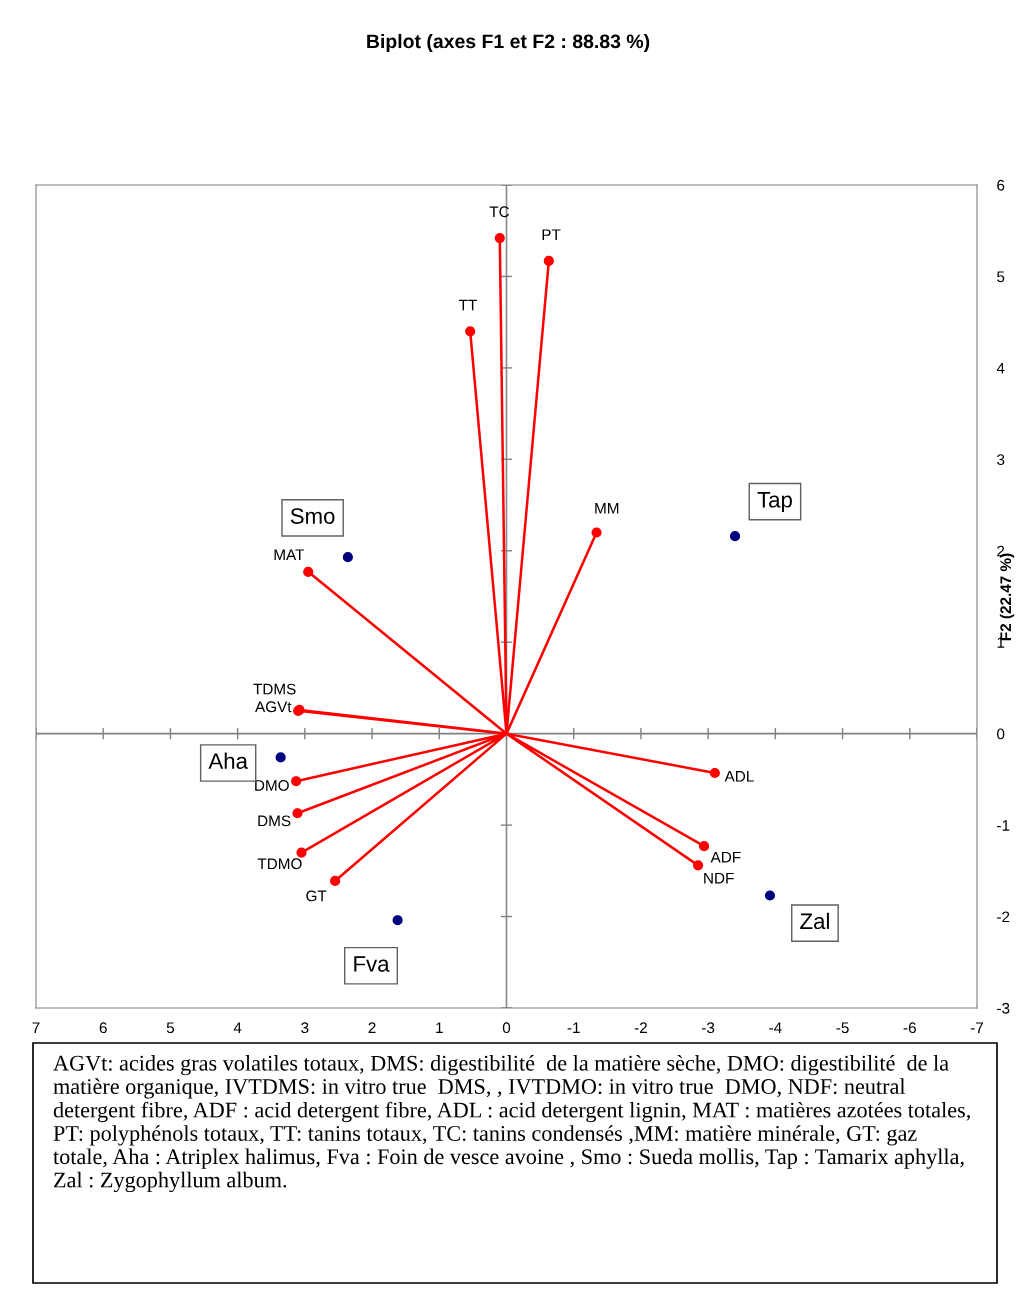 The width and height of the screenshot is (1016, 1306). I want to click on text: AGVt: acides gras volatiles totaux, DMS: digestibilité de la matière sèche, DMO: digestibilité de la matière organique, IVTDMS: in vitro true DMS, , IVTDMO: in vitro true DMO, NDF: neutral detergent fibre, ADF : acid detergent fibre, ADL : acid detergent lignin, MAT : matières azotées totales, PT: polyphénols totaux, TT: tanins totaux, TC: tanins condensés ,MM: matière minérale, GT: gaz totale, Aha : Atriplex halimus, Fva : Foin de vesce avoine , Smo : Sueda mollis, Tap : Tamarix aphylla, Zal : Zygophyllum album., so click(511, 1124).